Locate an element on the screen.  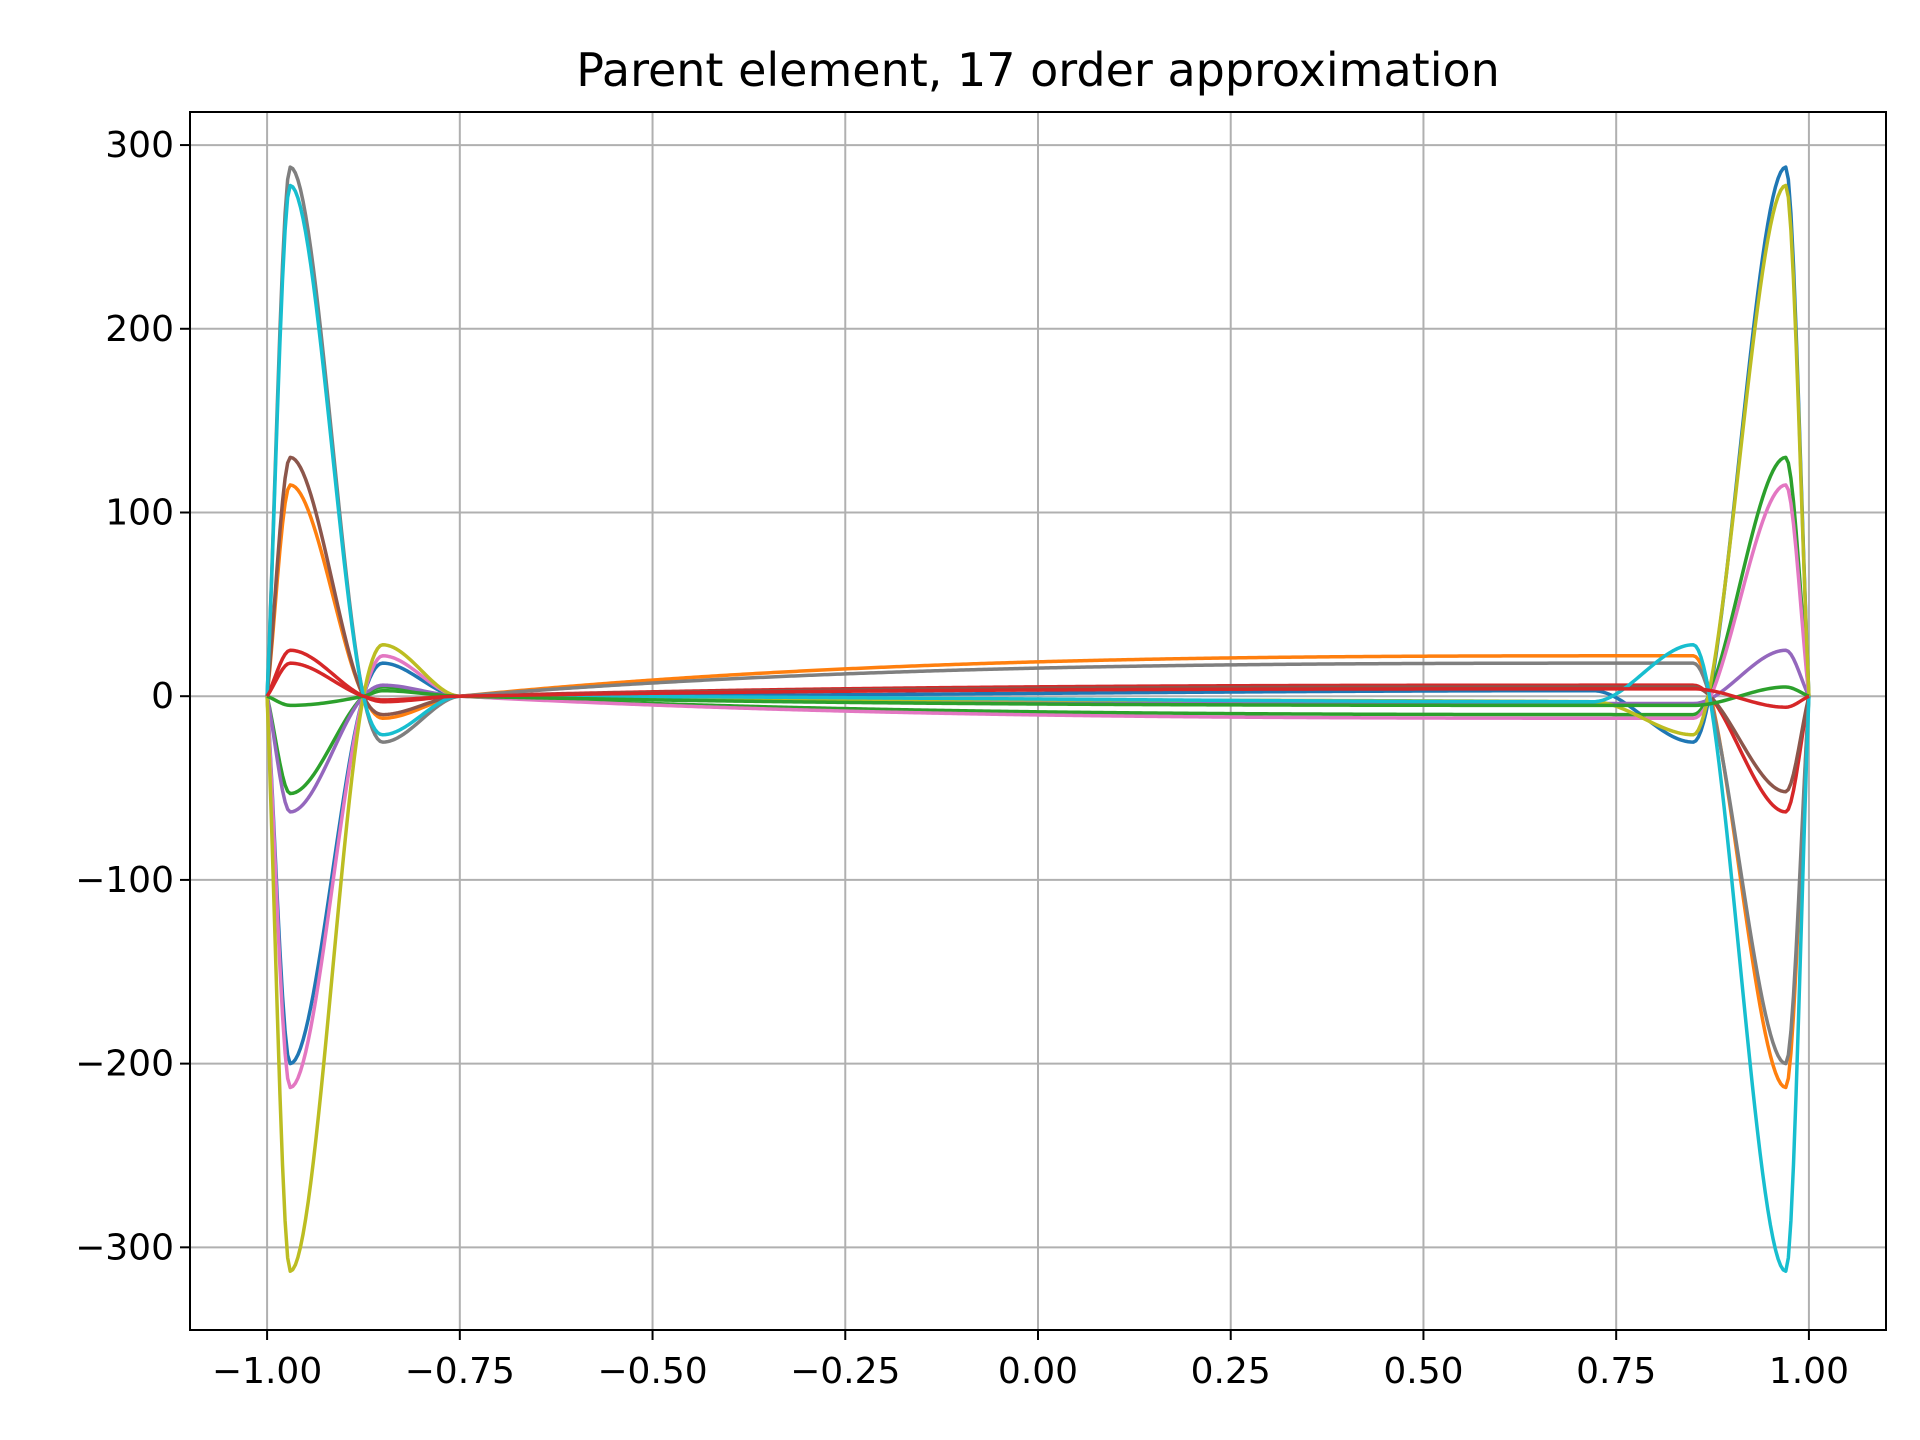
y-axis: −300 −200 −100 0 100 200 300 is located at coordinates (132, 696).